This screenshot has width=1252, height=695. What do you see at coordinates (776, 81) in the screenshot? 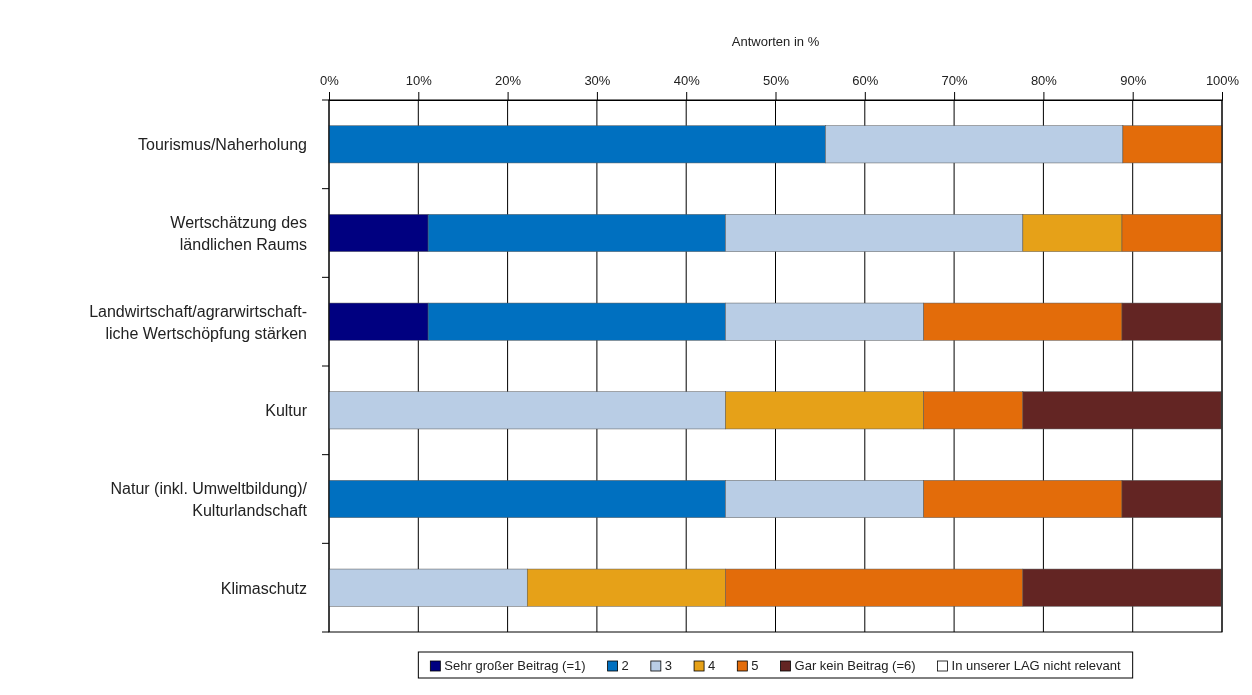
I see `x-tick-label: 50%` at bounding box center [776, 81].